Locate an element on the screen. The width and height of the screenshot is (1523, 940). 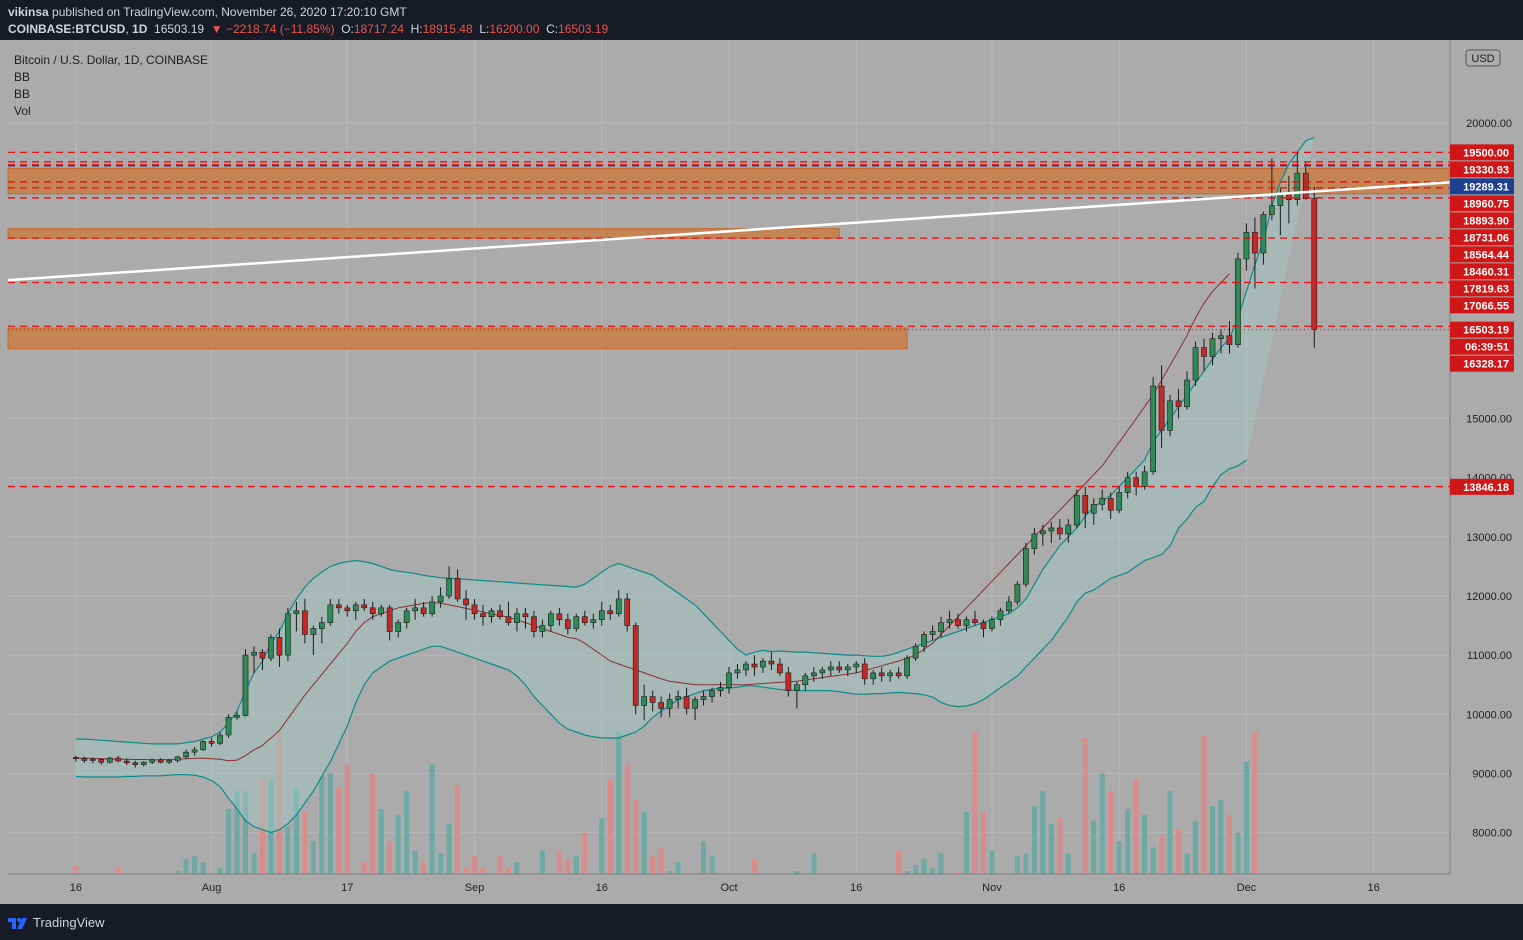
price-tag: 18960.75 is located at coordinates (1482, 203).